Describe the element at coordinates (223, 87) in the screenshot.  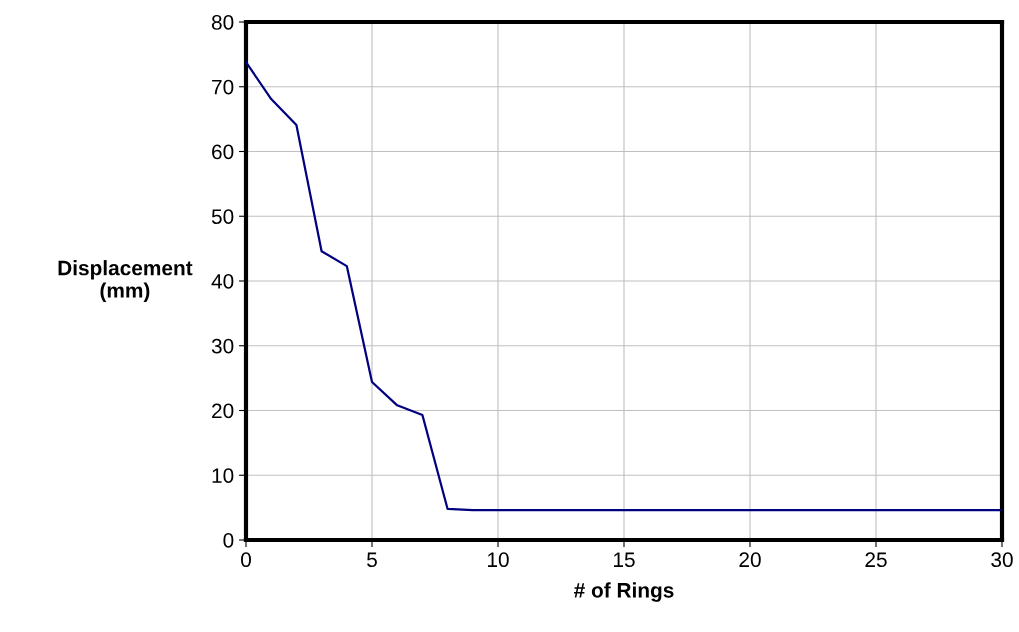
I see `y-tick-label: 70` at that location.